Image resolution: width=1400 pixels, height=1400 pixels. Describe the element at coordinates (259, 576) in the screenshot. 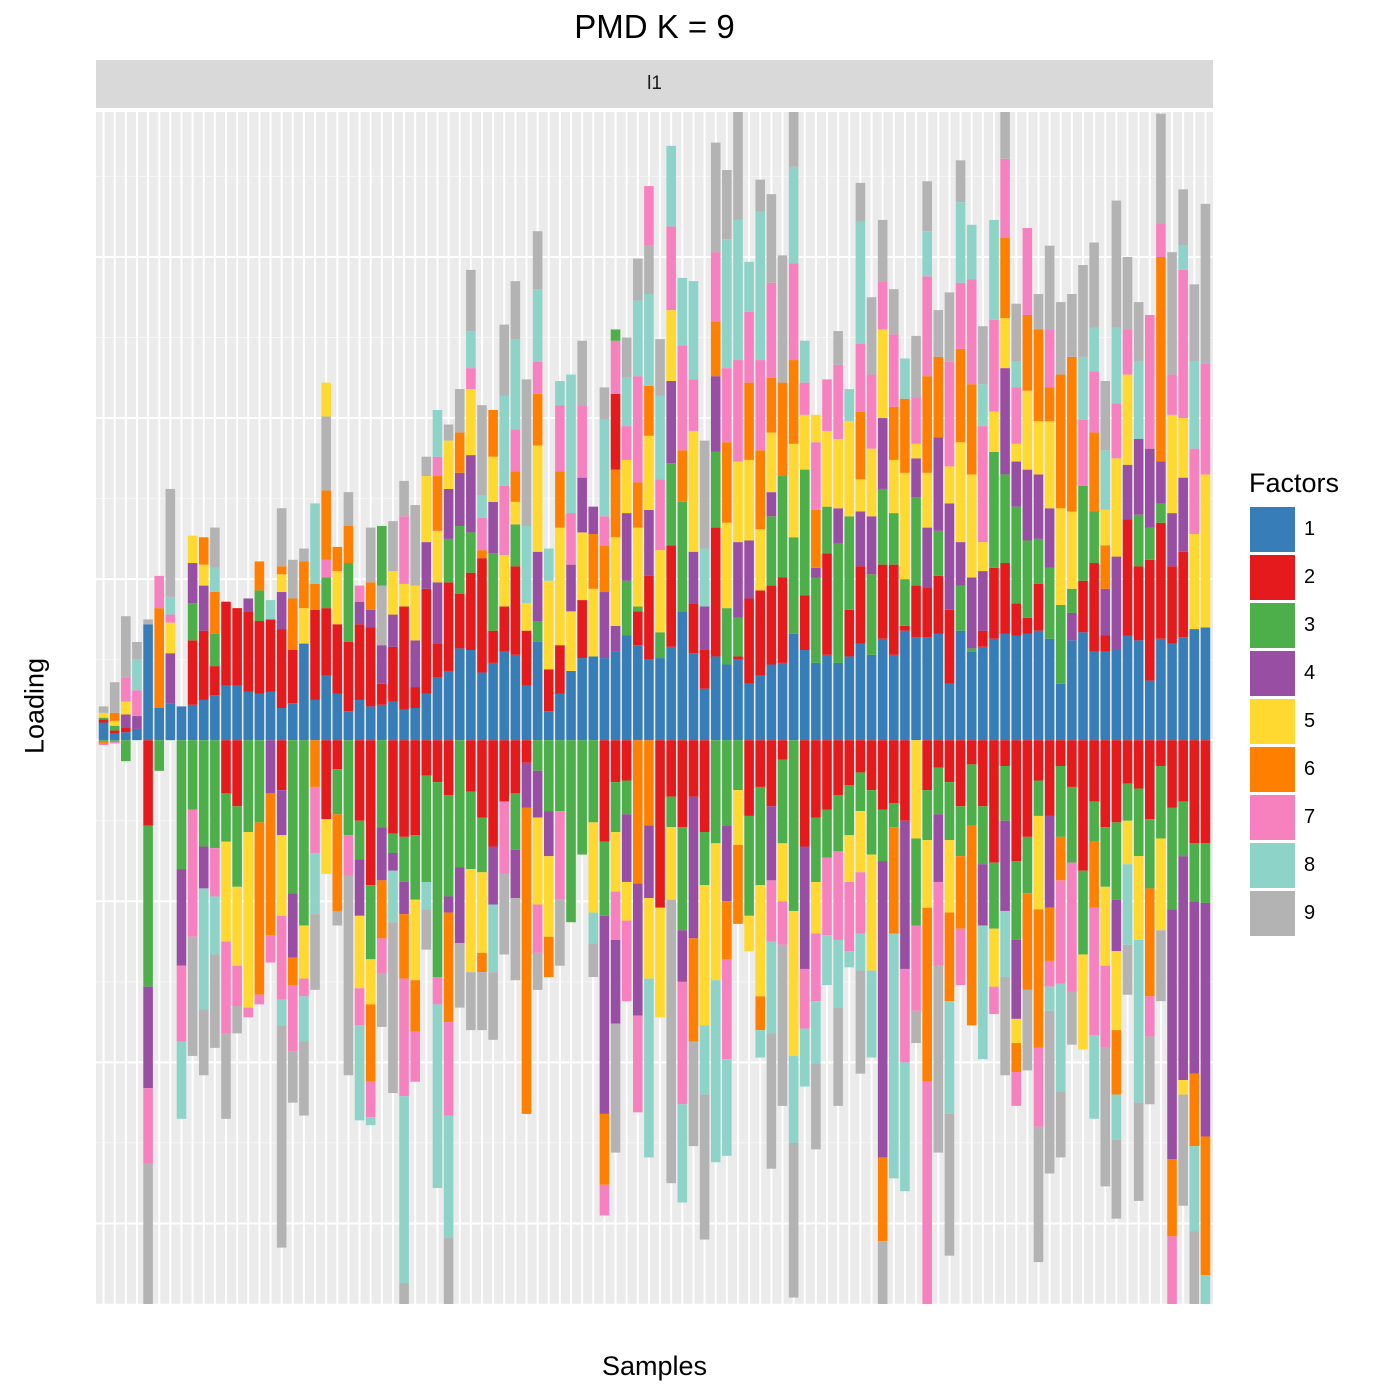

I see `bar-segment-sample-15-factor-6-pos` at that location.